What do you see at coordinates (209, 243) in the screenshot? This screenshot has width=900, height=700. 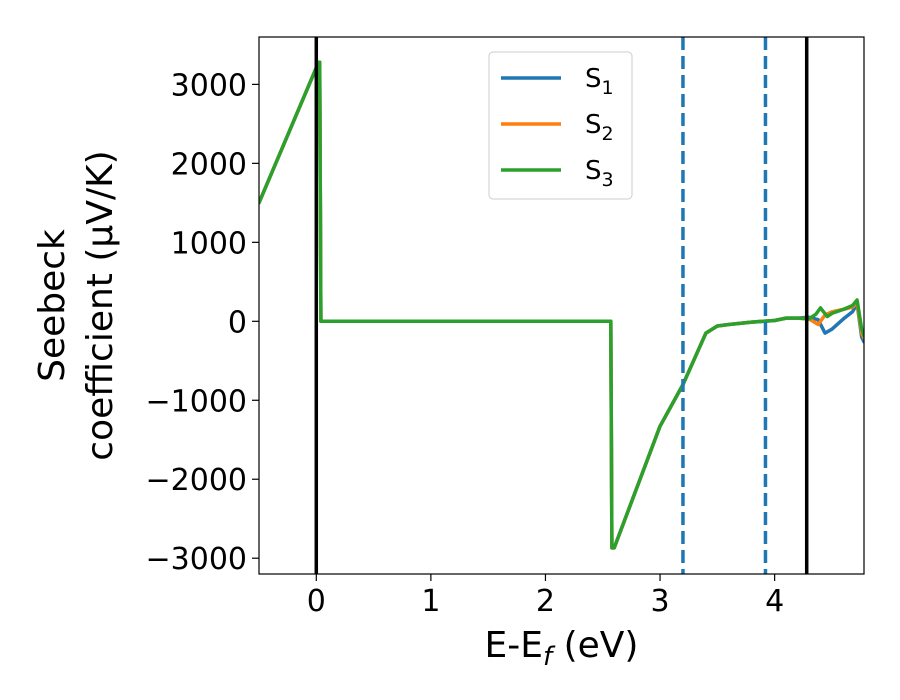 I see `y-tick-label: 1000` at bounding box center [209, 243].